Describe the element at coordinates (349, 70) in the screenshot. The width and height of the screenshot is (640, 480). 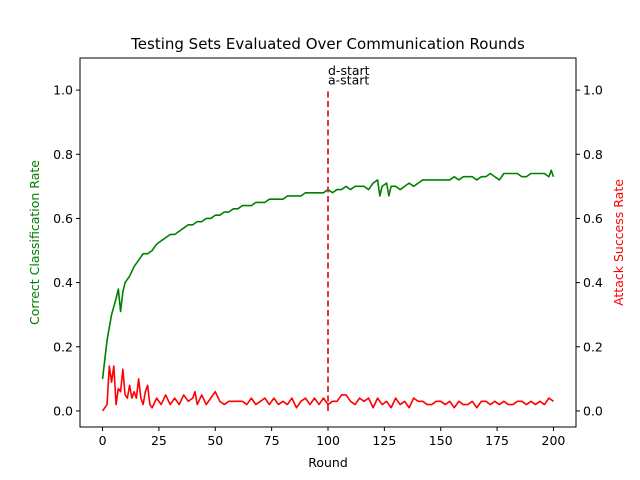
I see `annotation-d-start: d-start` at that location.